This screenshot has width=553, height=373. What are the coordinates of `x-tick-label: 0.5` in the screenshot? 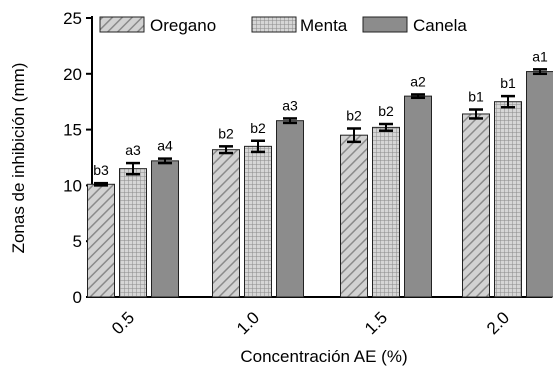 It's located at (123, 323).